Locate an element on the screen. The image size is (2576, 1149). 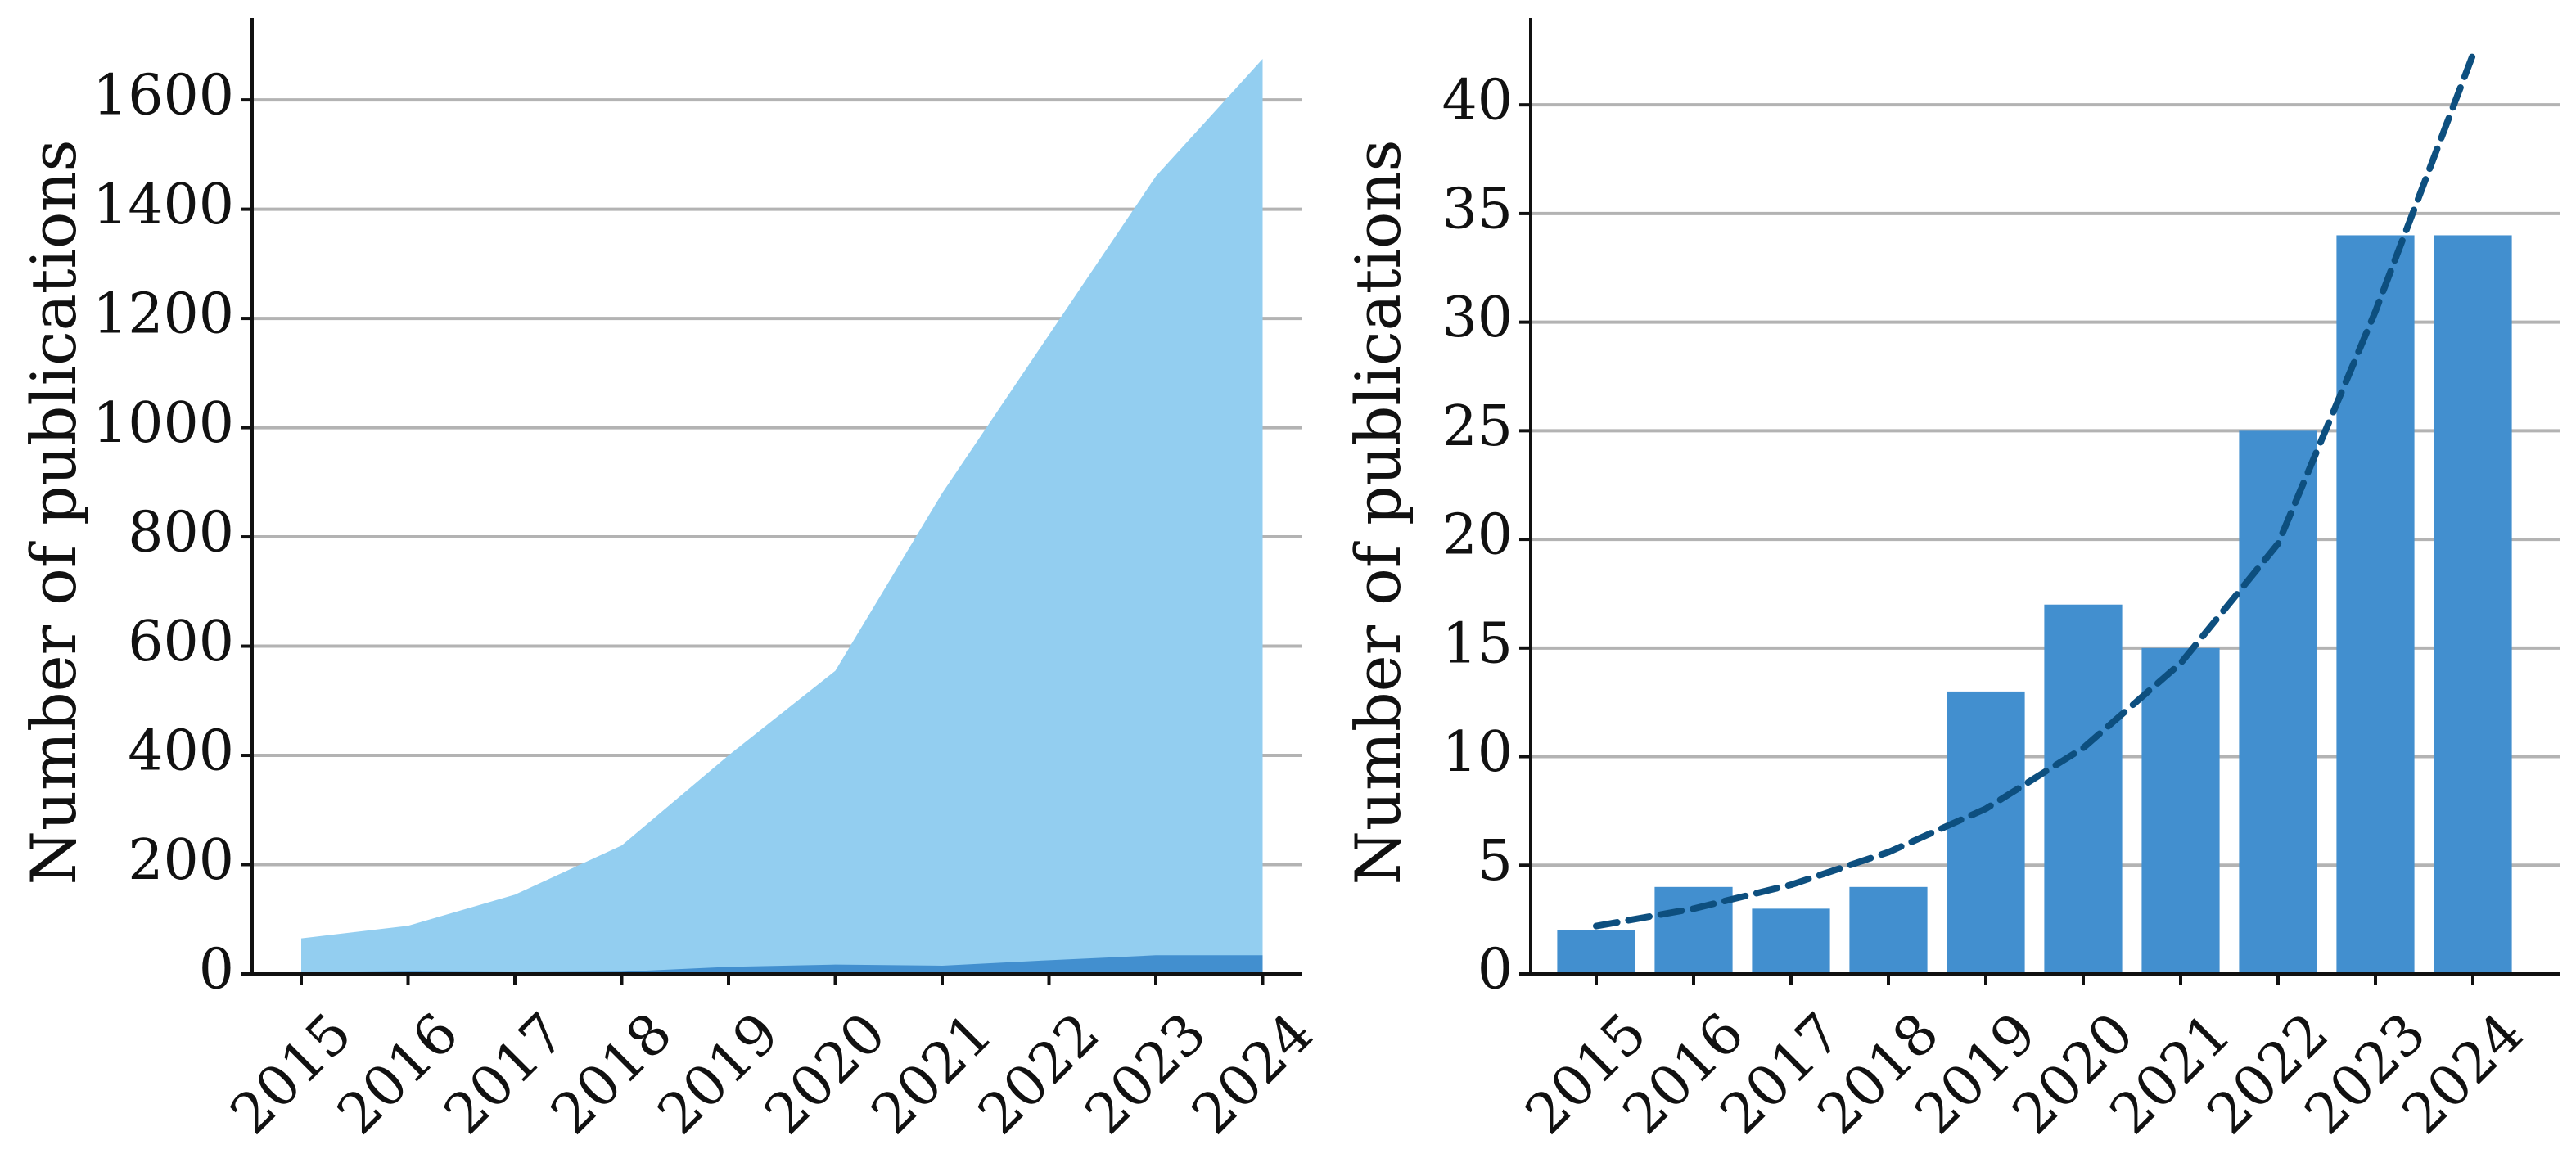
y-tick-label: 30 is located at coordinates (1477, 318).